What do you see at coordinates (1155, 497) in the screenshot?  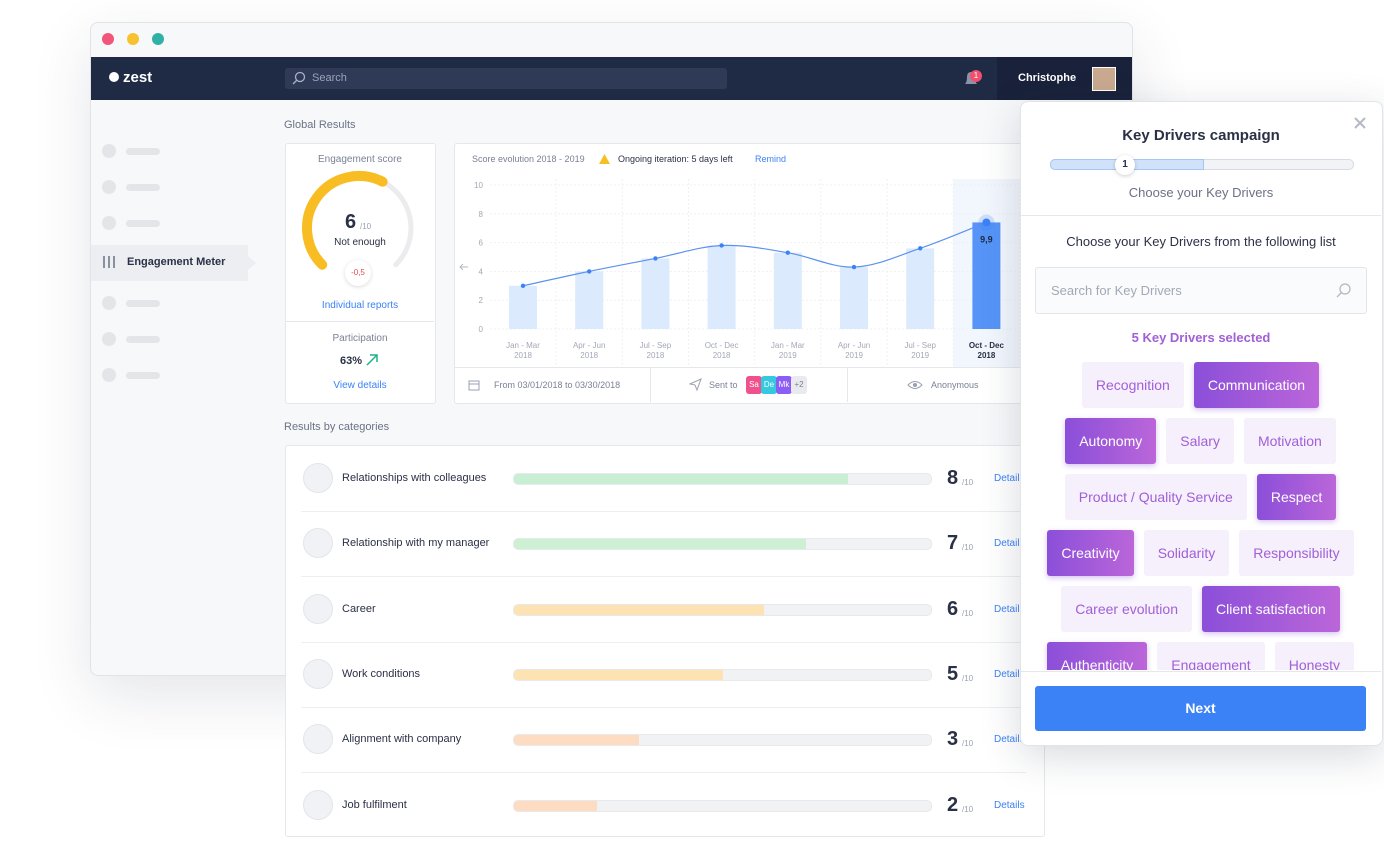 I see `driver-chip: Product / Quality Service` at bounding box center [1155, 497].